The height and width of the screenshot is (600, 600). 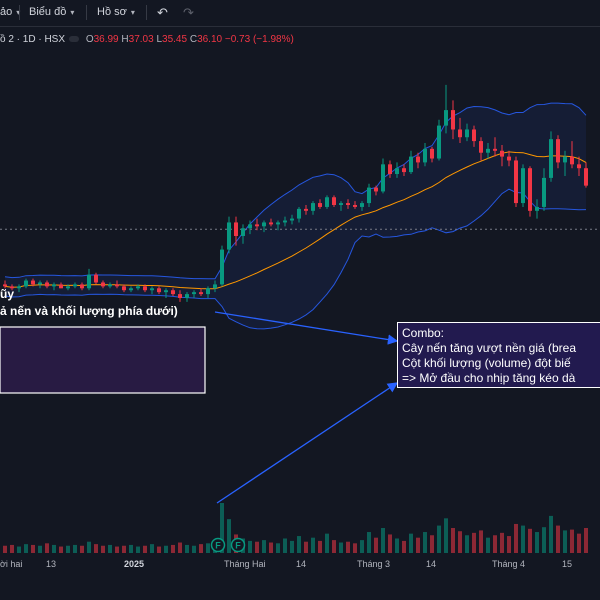 I want to click on undo-icon: ↶, so click(x=162, y=12).